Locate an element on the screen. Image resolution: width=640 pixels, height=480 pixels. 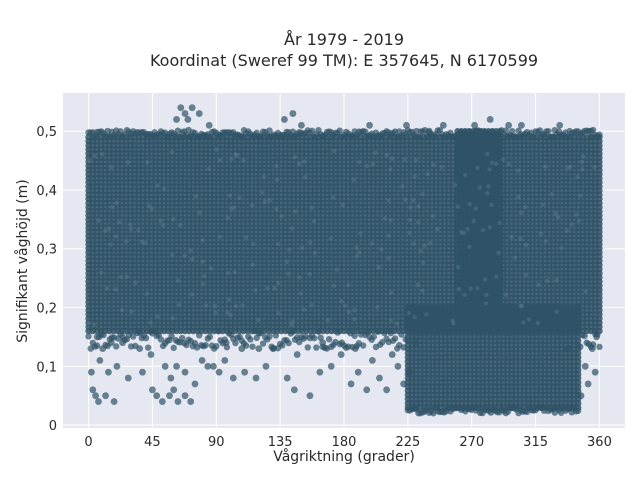
chart-title-line1: År 1979 - 2019 is located at coordinates (344, 39).